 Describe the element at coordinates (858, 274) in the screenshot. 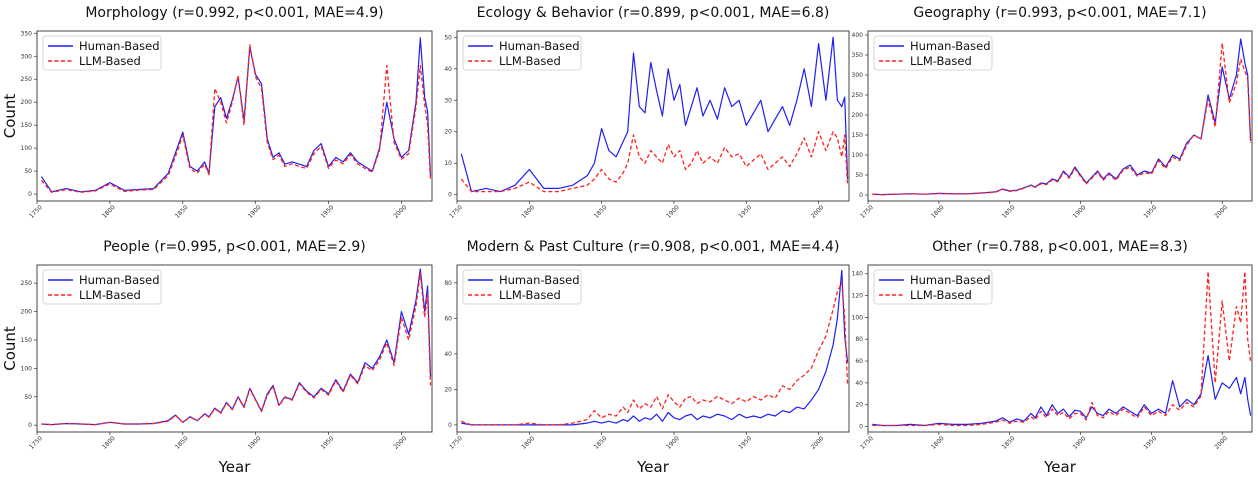

I see `y-tick-label: 140` at that location.